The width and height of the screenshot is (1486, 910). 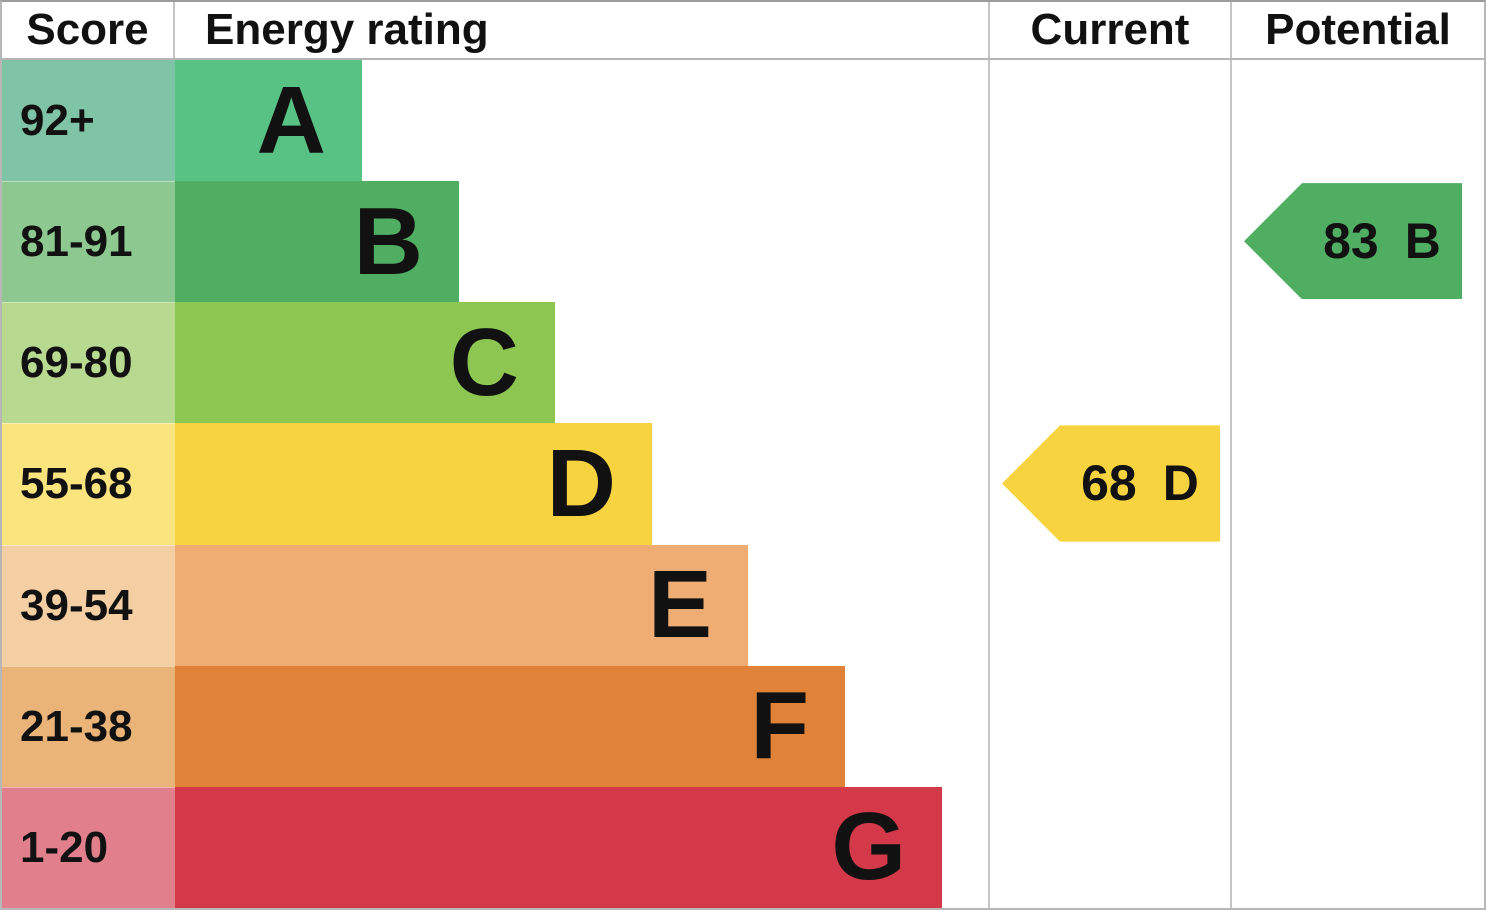 I want to click on potential-rating-value: 83, so click(x=1351, y=241).